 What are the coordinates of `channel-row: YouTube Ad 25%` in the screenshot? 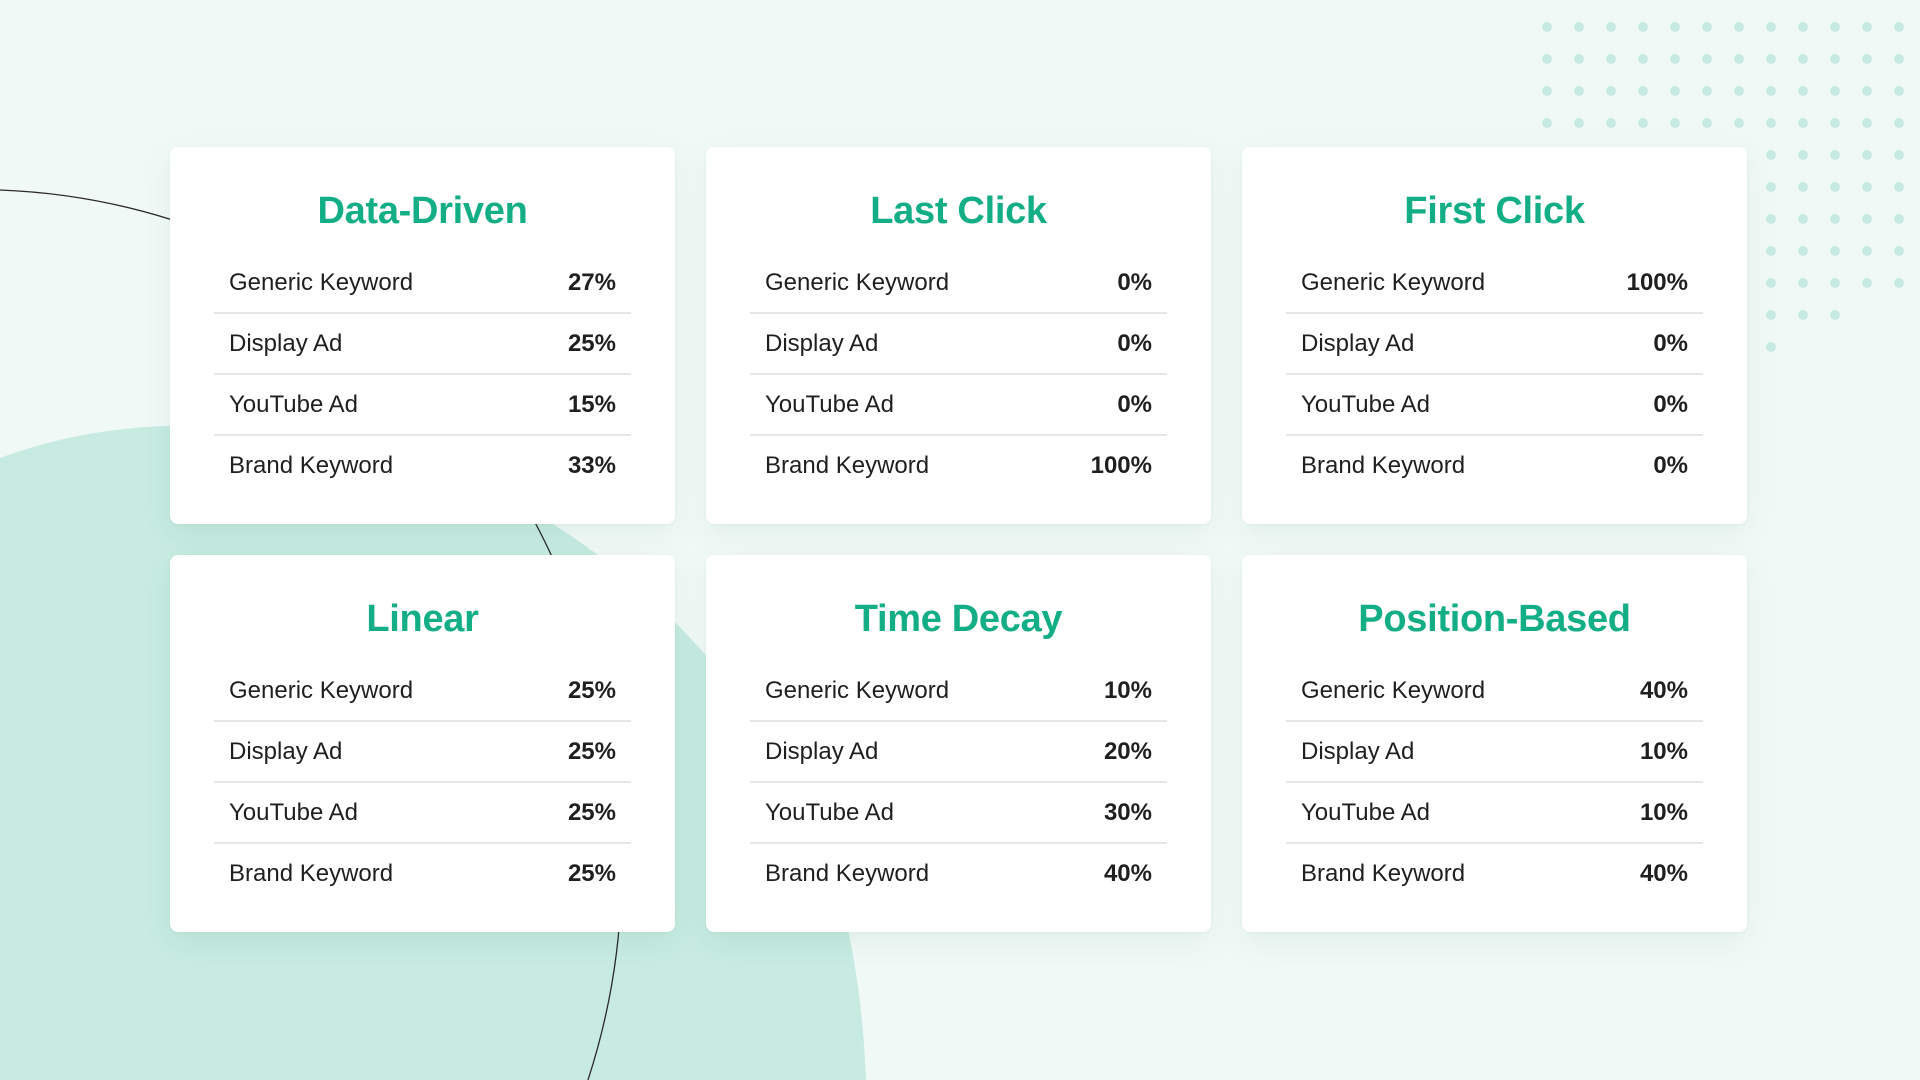 It's located at (422, 813).